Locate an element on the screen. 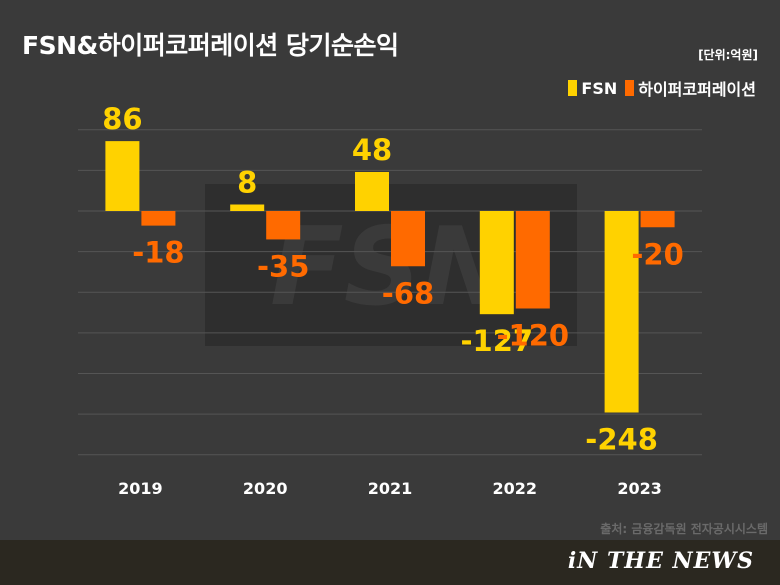 The image size is (780, 585). x-tick-2020: 2020 is located at coordinates (265, 488).